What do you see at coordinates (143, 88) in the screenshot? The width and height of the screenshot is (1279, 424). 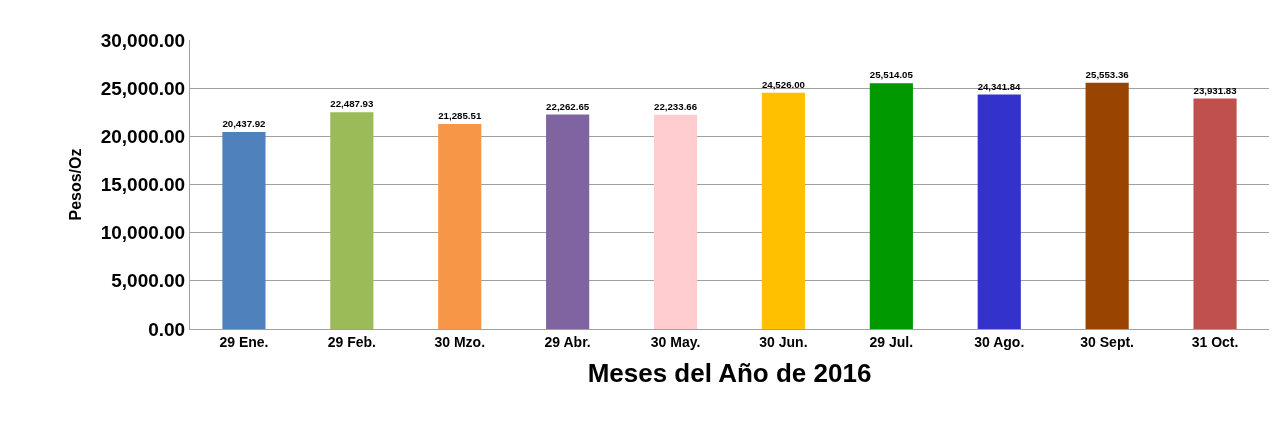 I see `y-tick-label: 25,000.00` at bounding box center [143, 88].